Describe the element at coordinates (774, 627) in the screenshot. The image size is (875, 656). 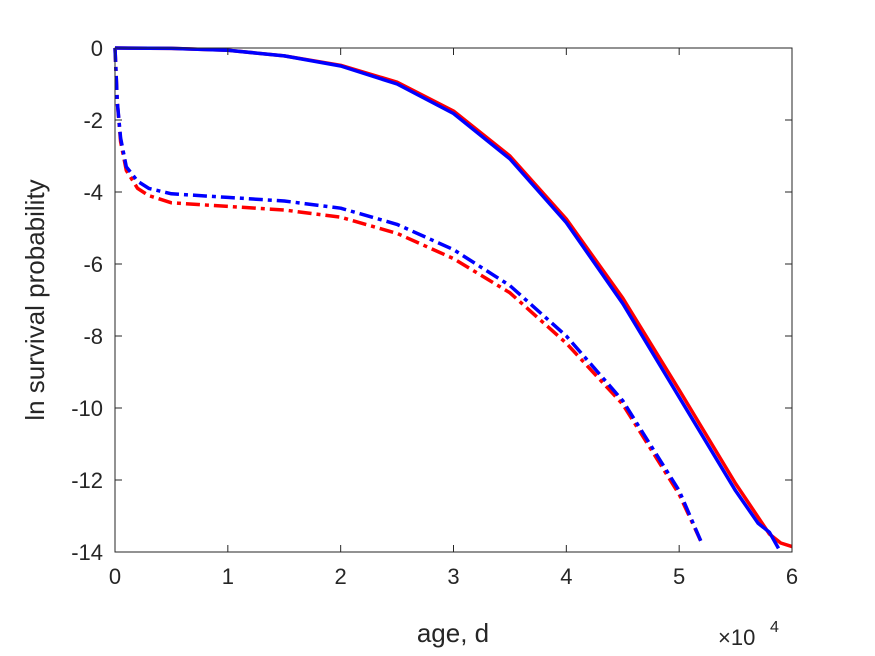
I see `x-exponent-power: 4` at that location.